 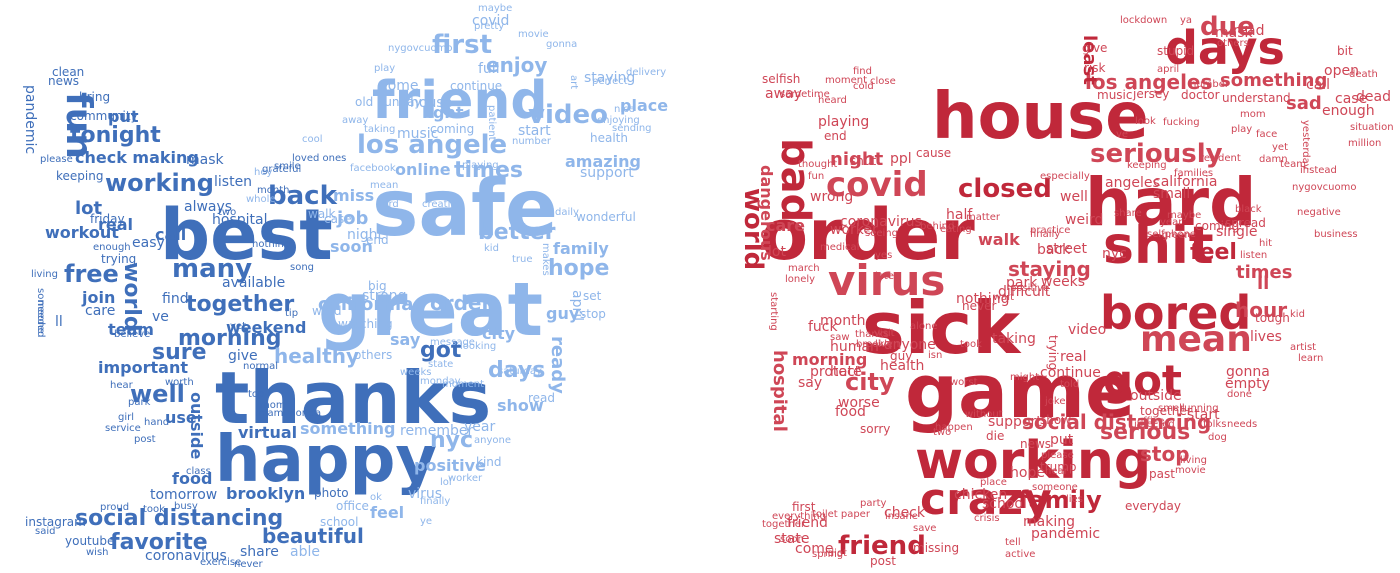 I want to click on word-normal: normal, so click(x=261, y=366).